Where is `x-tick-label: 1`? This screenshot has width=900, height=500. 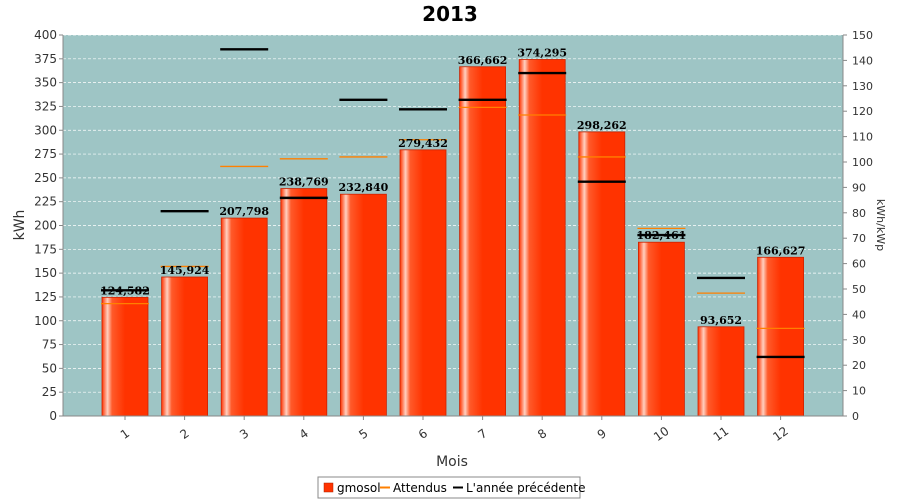 x-tick-label: 1 is located at coordinates (125, 434).